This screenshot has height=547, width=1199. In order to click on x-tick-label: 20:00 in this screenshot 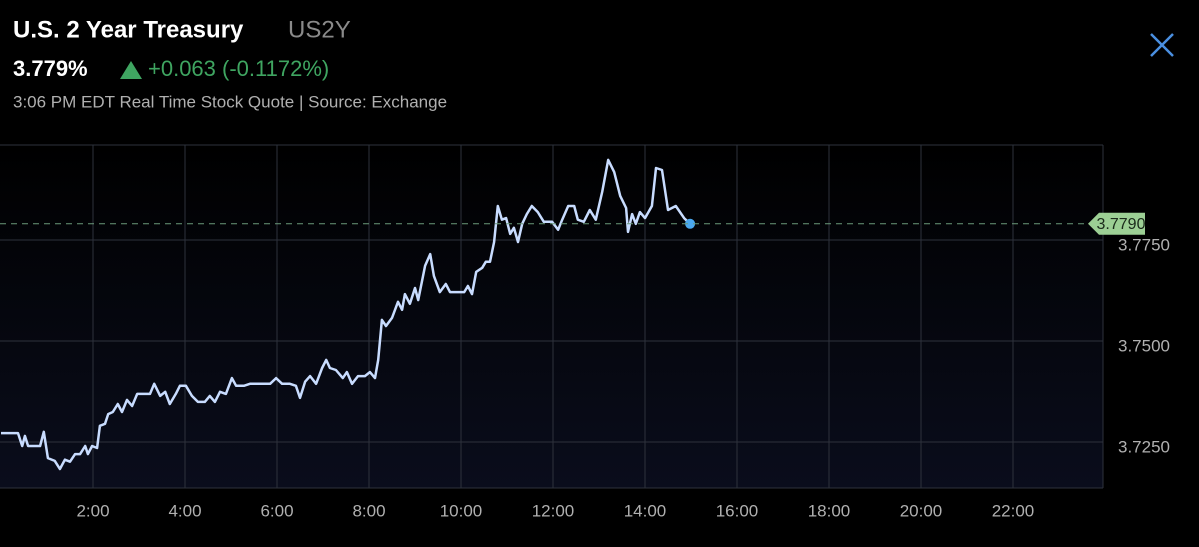, I will do `click(921, 510)`.